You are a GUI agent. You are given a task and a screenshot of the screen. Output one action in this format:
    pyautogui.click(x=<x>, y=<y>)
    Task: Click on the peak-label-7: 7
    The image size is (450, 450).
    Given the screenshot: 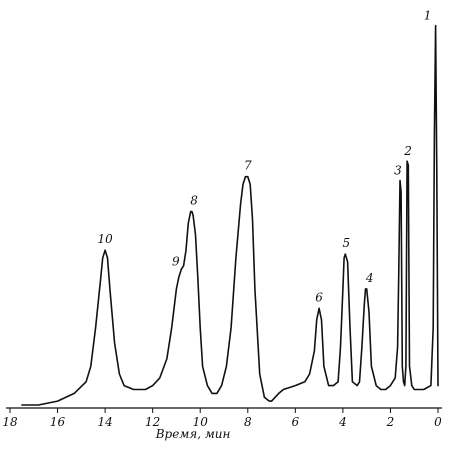 What is the action you would take?
    pyautogui.click(x=248, y=166)
    